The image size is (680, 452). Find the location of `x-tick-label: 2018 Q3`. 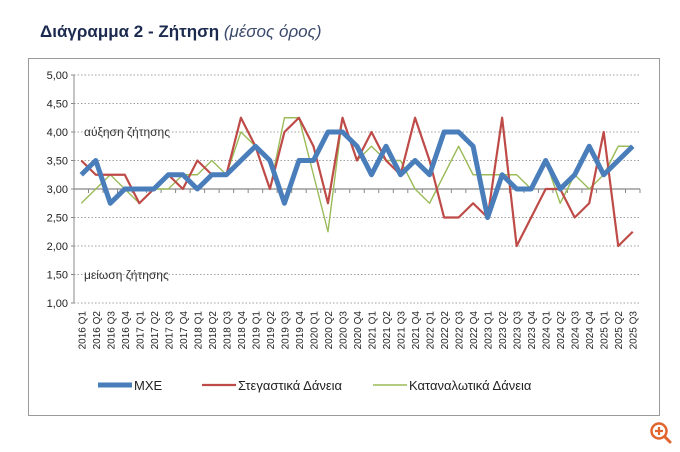

x-tick-label: 2018 Q3 is located at coordinates (227, 330).